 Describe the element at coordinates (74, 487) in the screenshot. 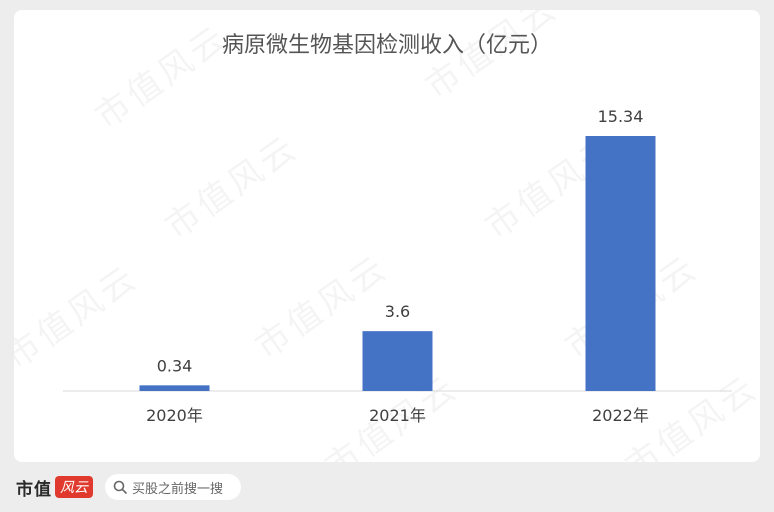

I see `brand-seal: 风云` at that location.